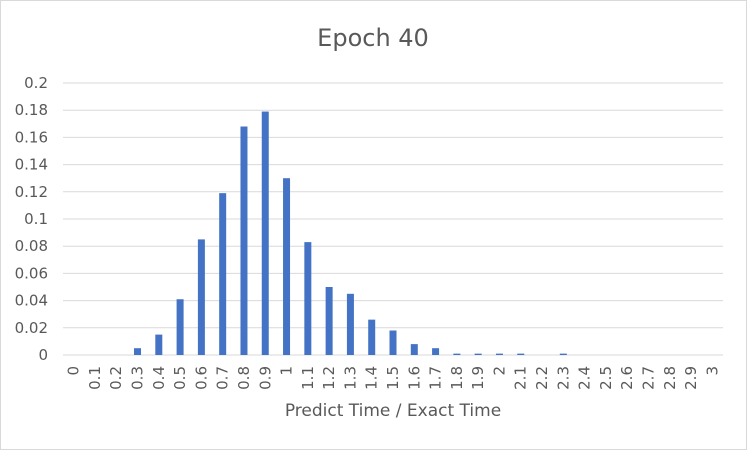 The height and width of the screenshot is (450, 747). What do you see at coordinates (372, 378) in the screenshot?
I see `x-tick-label: 1.4` at bounding box center [372, 378].